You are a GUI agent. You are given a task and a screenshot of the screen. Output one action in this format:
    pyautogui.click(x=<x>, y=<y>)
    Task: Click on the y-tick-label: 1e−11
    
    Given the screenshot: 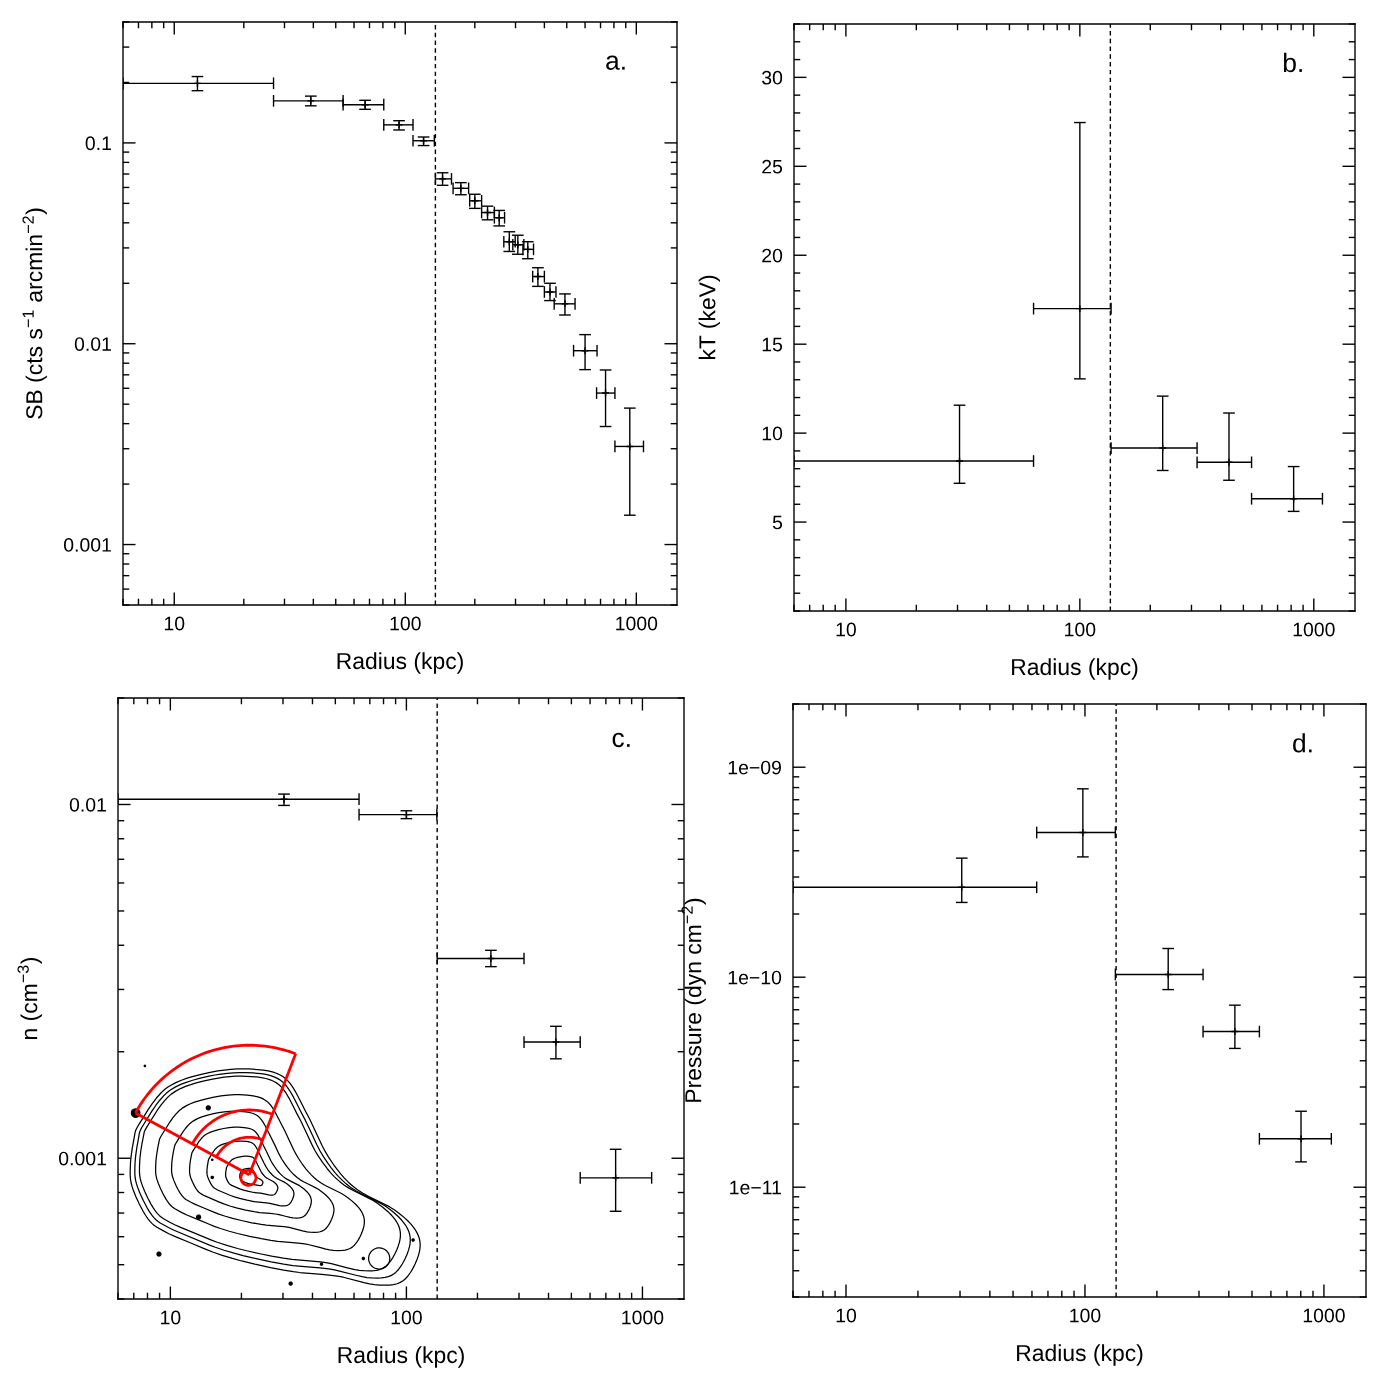 What is the action you would take?
    pyautogui.click(x=755, y=1187)
    